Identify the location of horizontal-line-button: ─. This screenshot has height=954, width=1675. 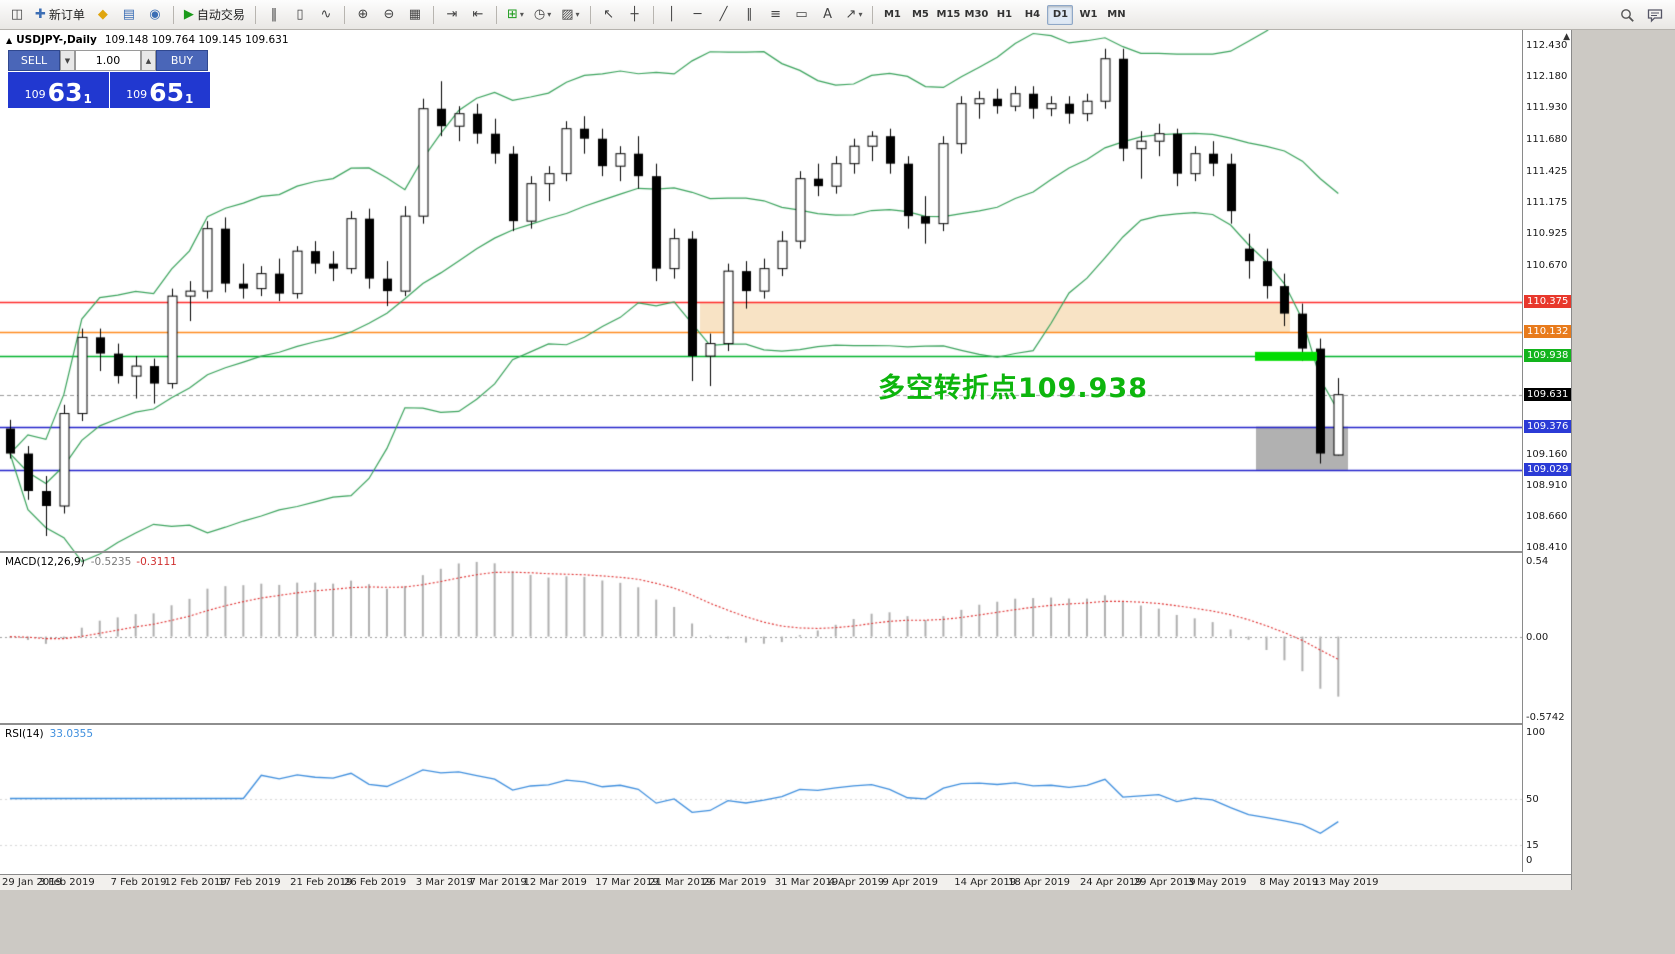
(698, 15).